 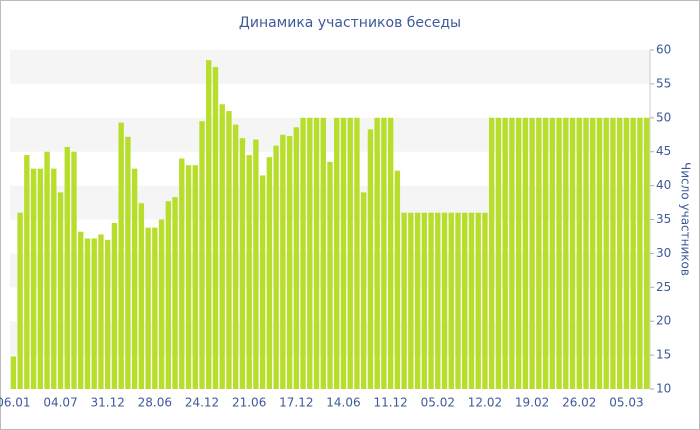 I want to click on chart-title: Динамика участников беседы, so click(x=350, y=23).